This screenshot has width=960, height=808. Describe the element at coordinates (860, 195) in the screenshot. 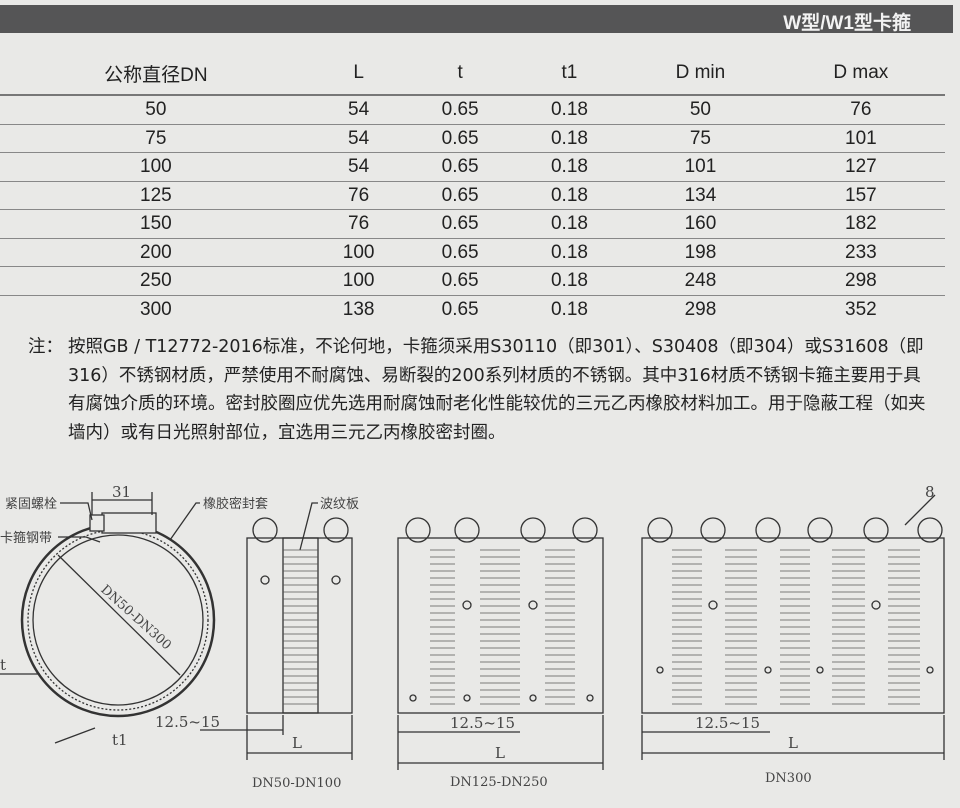

I see `table-cell: 157` at that location.